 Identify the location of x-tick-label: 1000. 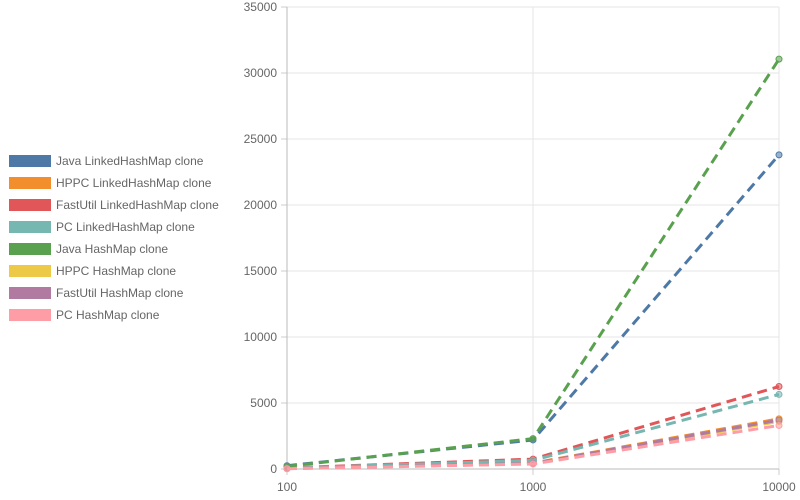
(533, 487).